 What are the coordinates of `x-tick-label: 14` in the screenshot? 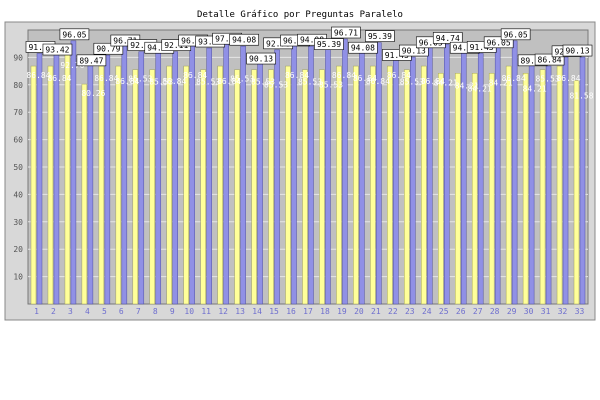 It's located at (257, 311).